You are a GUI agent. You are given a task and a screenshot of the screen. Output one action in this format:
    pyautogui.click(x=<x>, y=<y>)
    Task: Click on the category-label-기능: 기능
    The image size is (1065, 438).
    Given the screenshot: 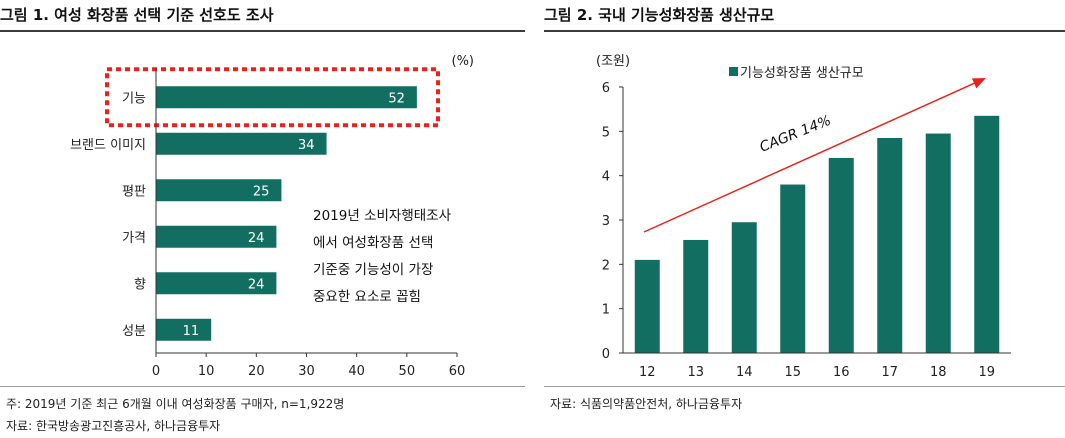 What is the action you would take?
    pyautogui.click(x=134, y=98)
    